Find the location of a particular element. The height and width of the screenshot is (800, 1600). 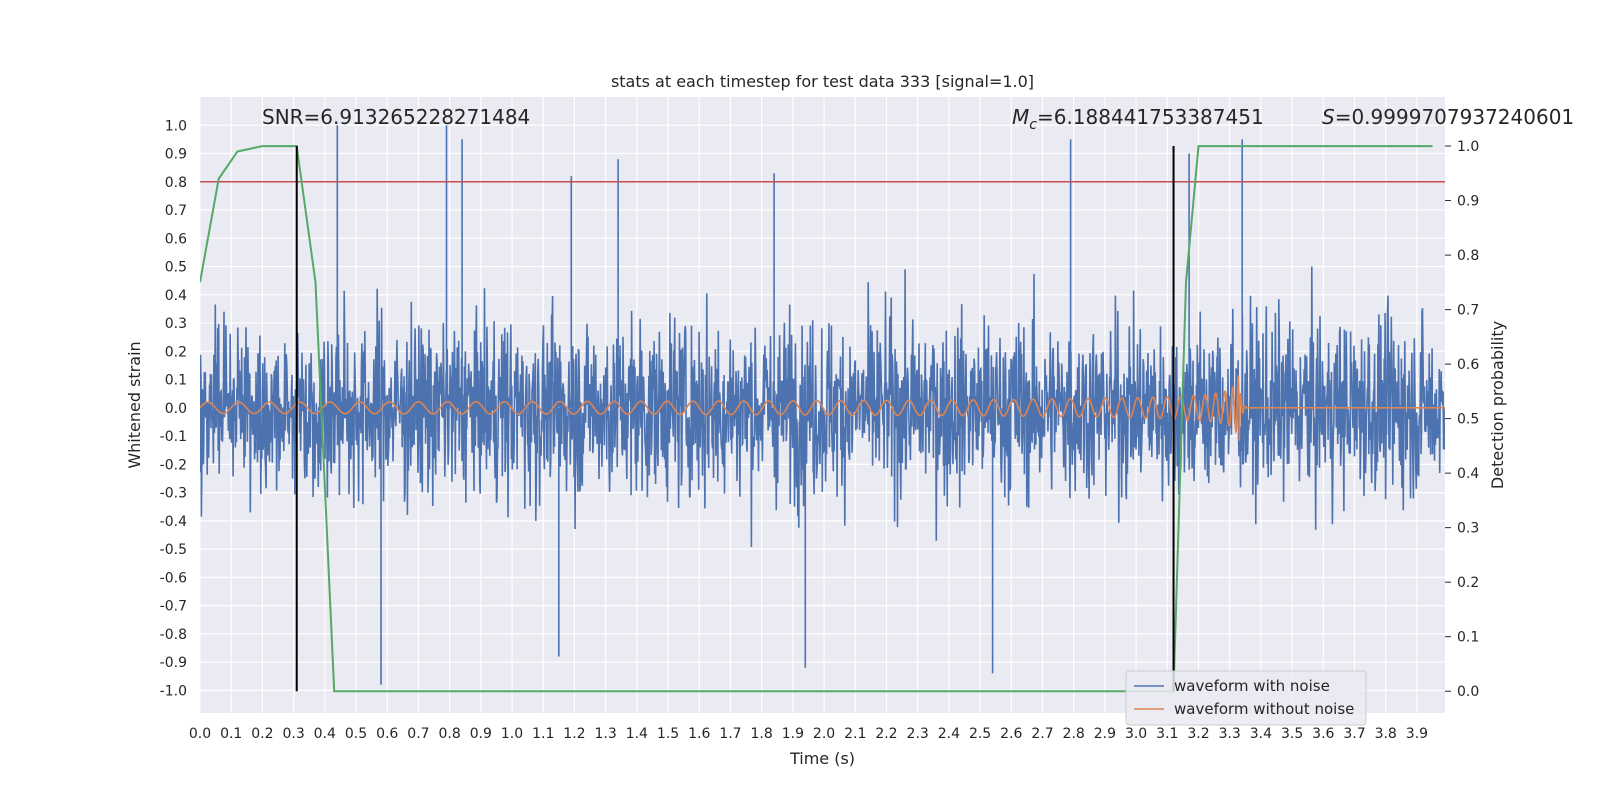

x-tick-label: 3.2 is located at coordinates (1198, 734).